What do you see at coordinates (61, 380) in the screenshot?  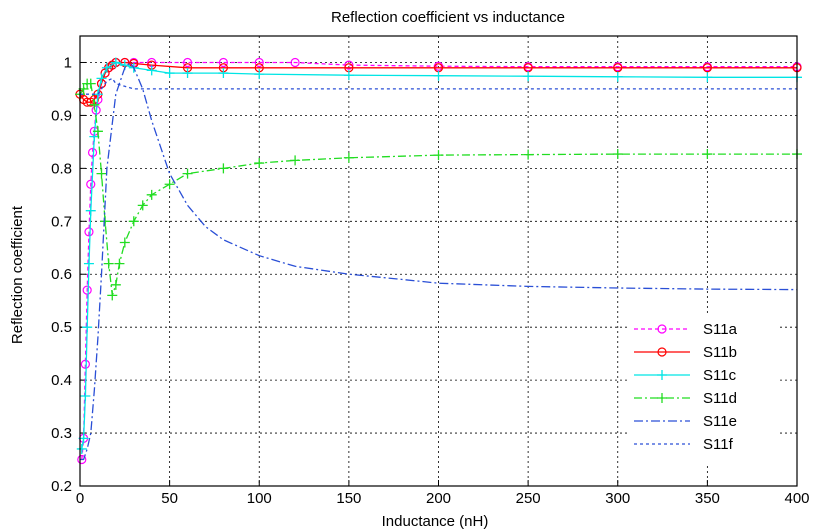 I see `y-tick-label: 0.4` at bounding box center [61, 380].